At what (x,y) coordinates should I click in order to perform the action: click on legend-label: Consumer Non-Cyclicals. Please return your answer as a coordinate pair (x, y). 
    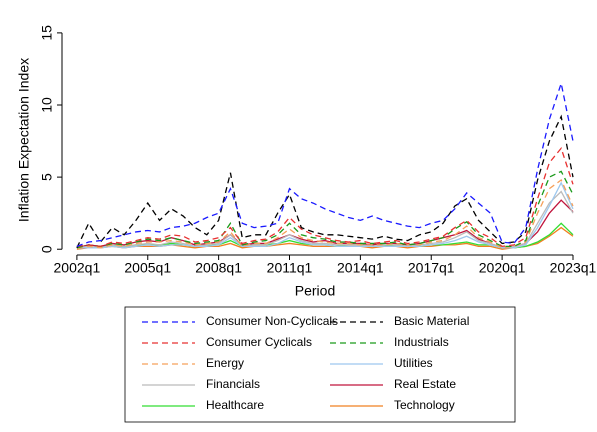
    Looking at the image, I should click on (272, 321).